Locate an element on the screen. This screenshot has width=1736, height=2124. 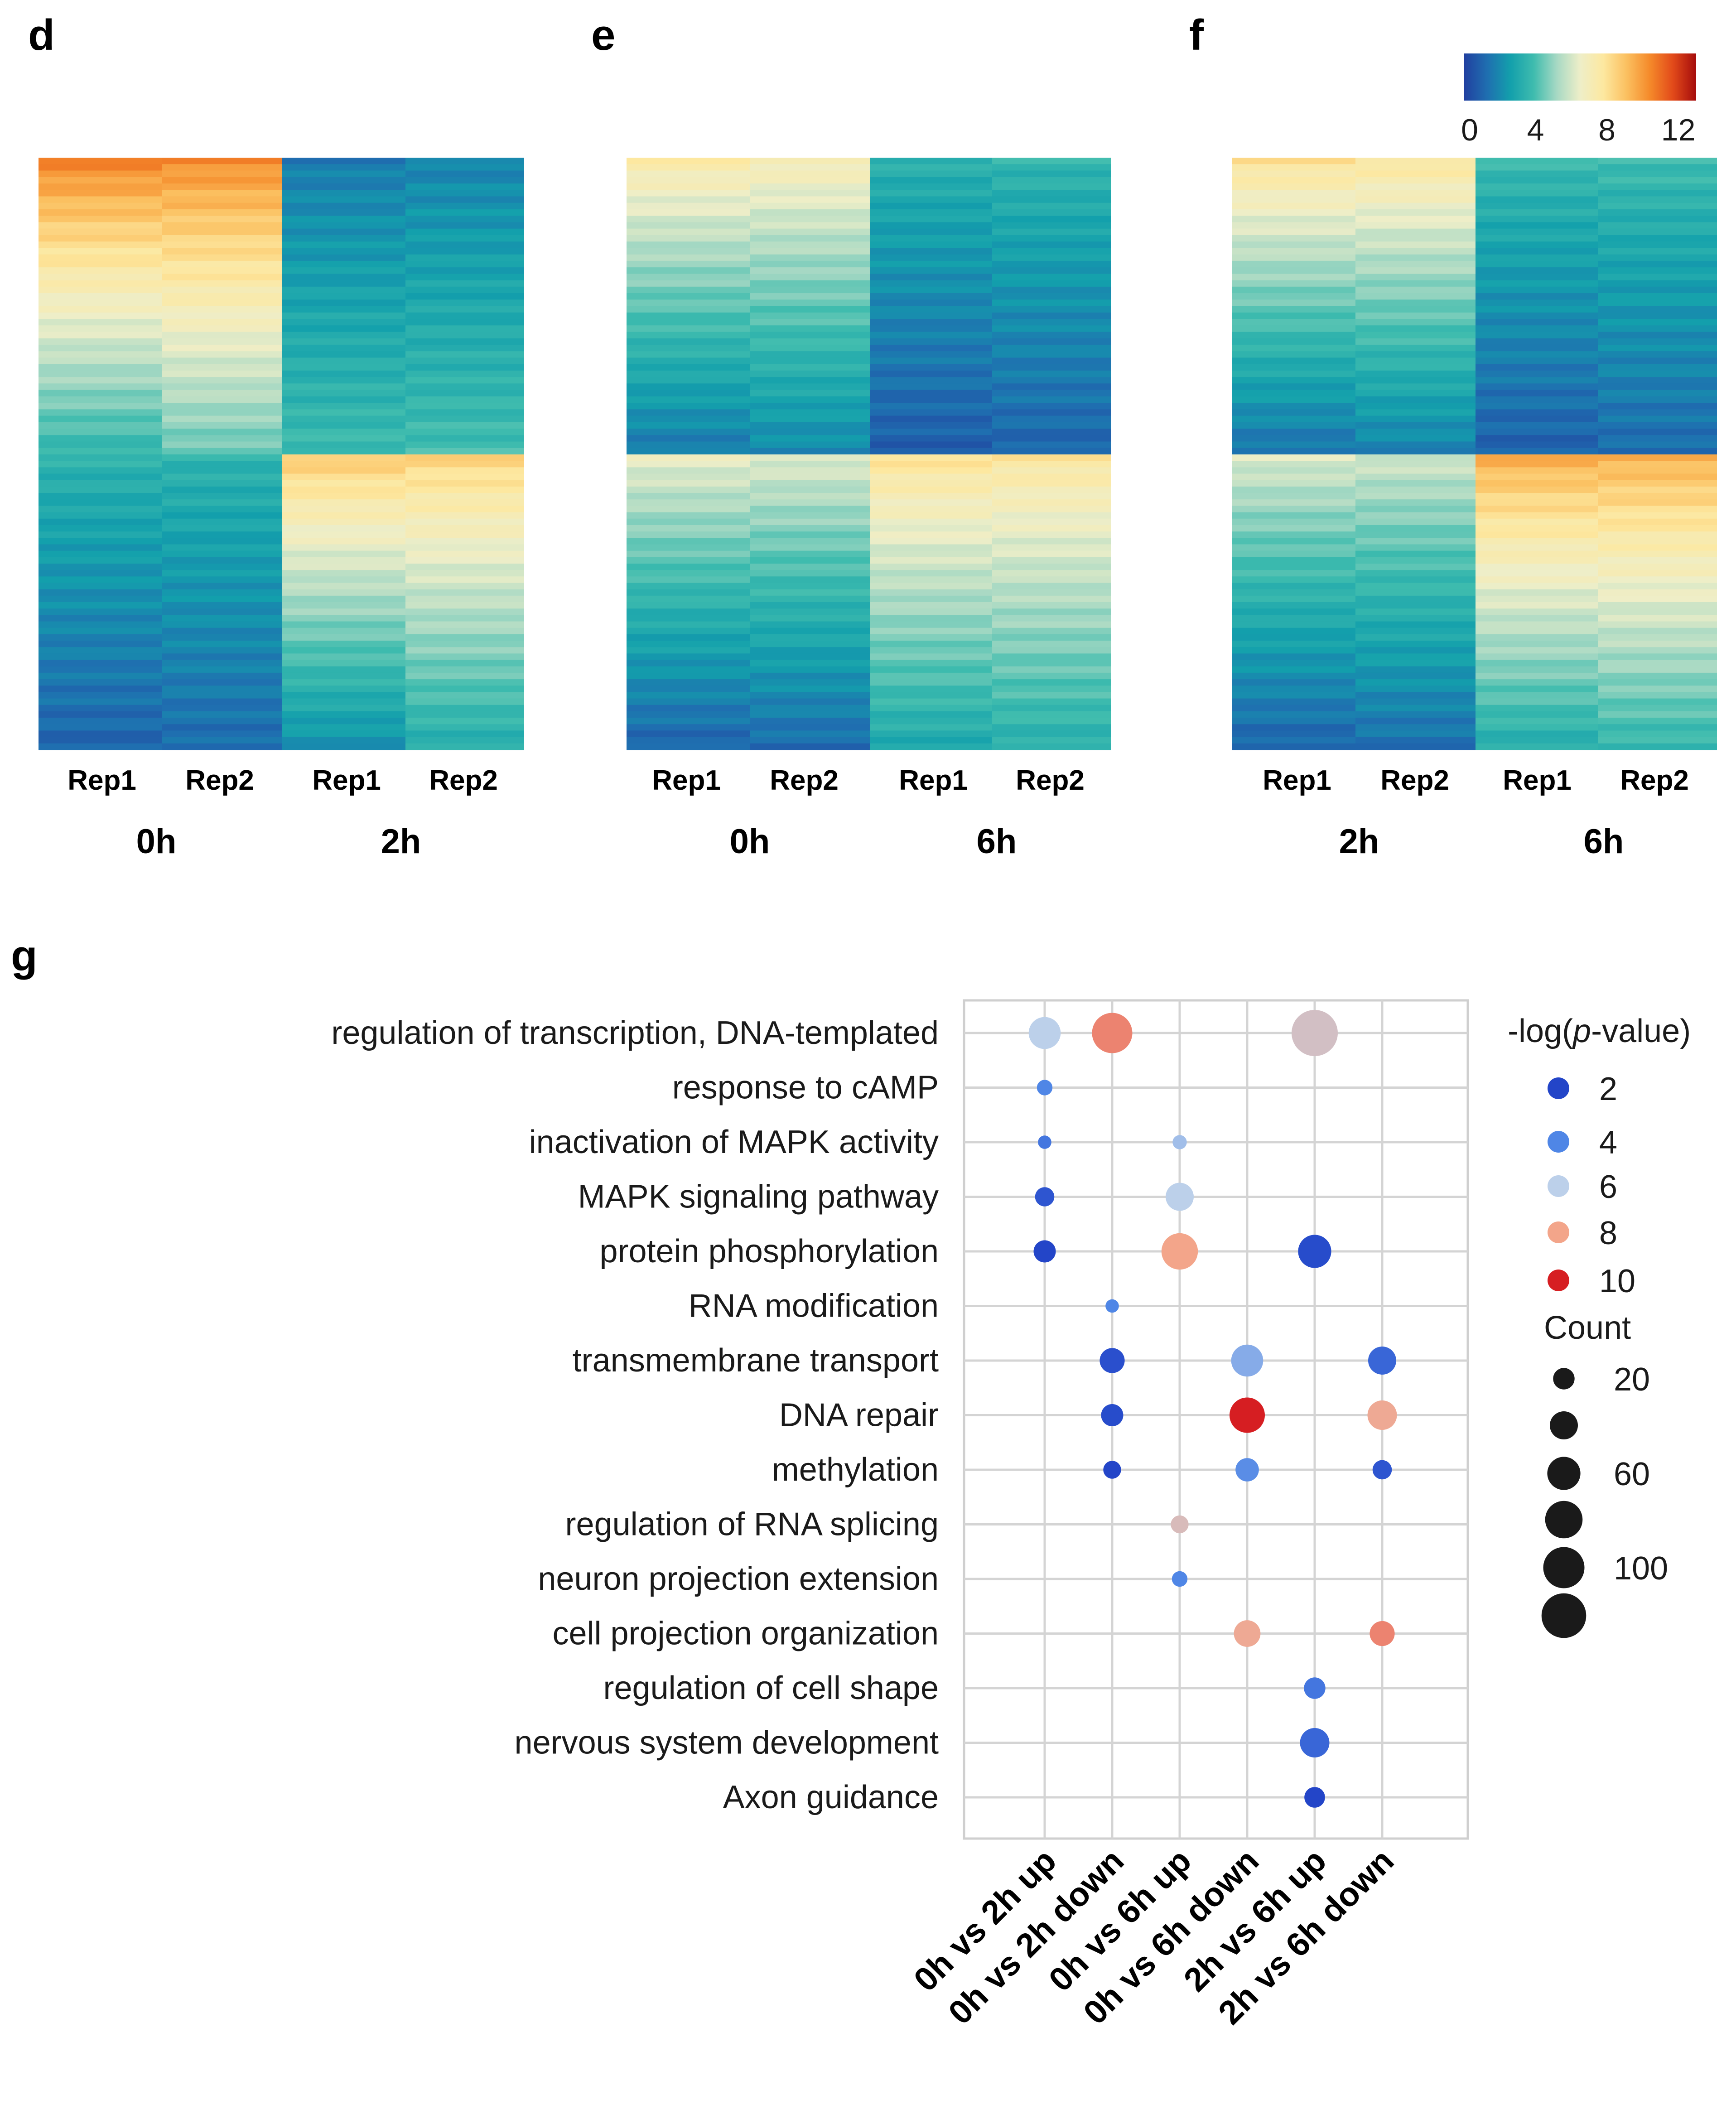
panel-letter-d: d is located at coordinates (41, 35).